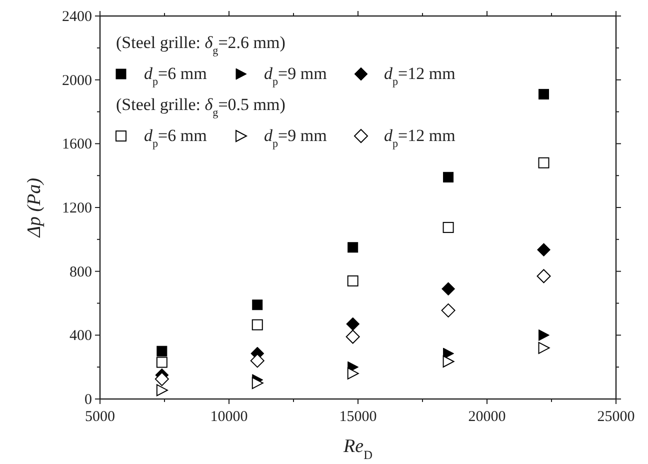  What do you see at coordinates (201, 45) in the screenshot?
I see `annotation: (Steel grille: δ$_{g}$=2.6 mm)` at bounding box center [201, 45].